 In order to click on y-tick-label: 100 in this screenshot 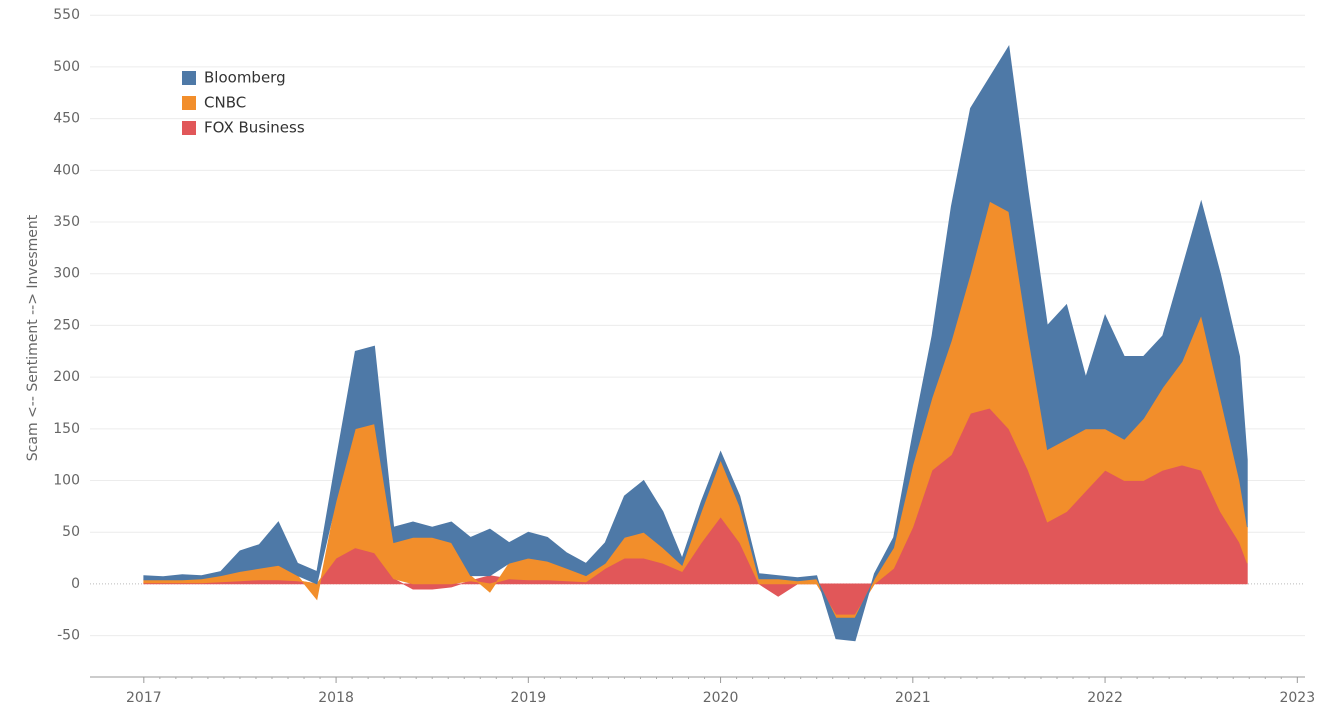, I will do `click(66, 481)`.